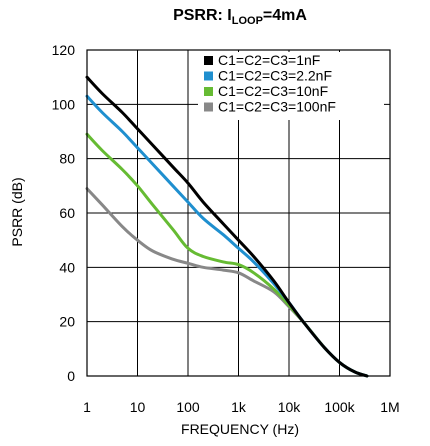 This screenshot has width=430, height=446. Describe the element at coordinates (285, 15) in the screenshot. I see `chart-title-suffix: =4mA` at that location.